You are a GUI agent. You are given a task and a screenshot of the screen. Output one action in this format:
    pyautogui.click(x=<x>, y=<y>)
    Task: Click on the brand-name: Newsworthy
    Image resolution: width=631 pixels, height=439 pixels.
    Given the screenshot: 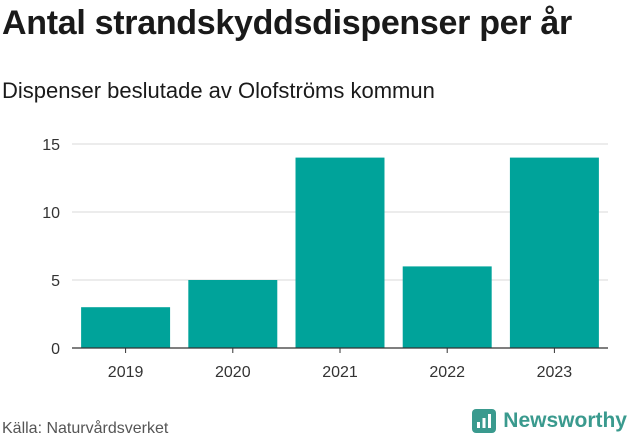 What is the action you would take?
    pyautogui.click(x=565, y=420)
    